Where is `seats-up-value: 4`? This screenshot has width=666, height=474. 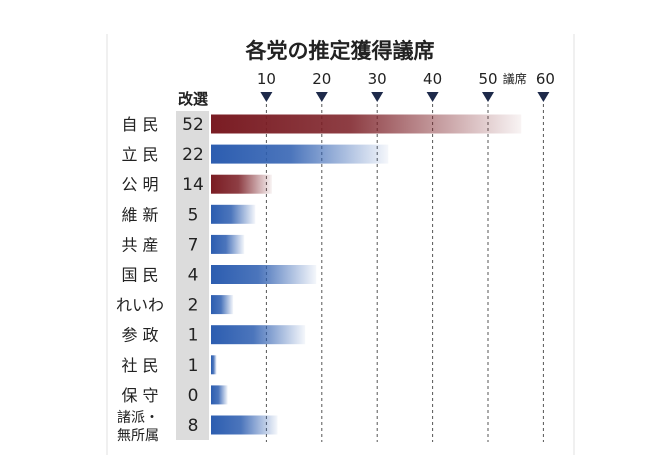 seats-up-value: 4 is located at coordinates (193, 276).